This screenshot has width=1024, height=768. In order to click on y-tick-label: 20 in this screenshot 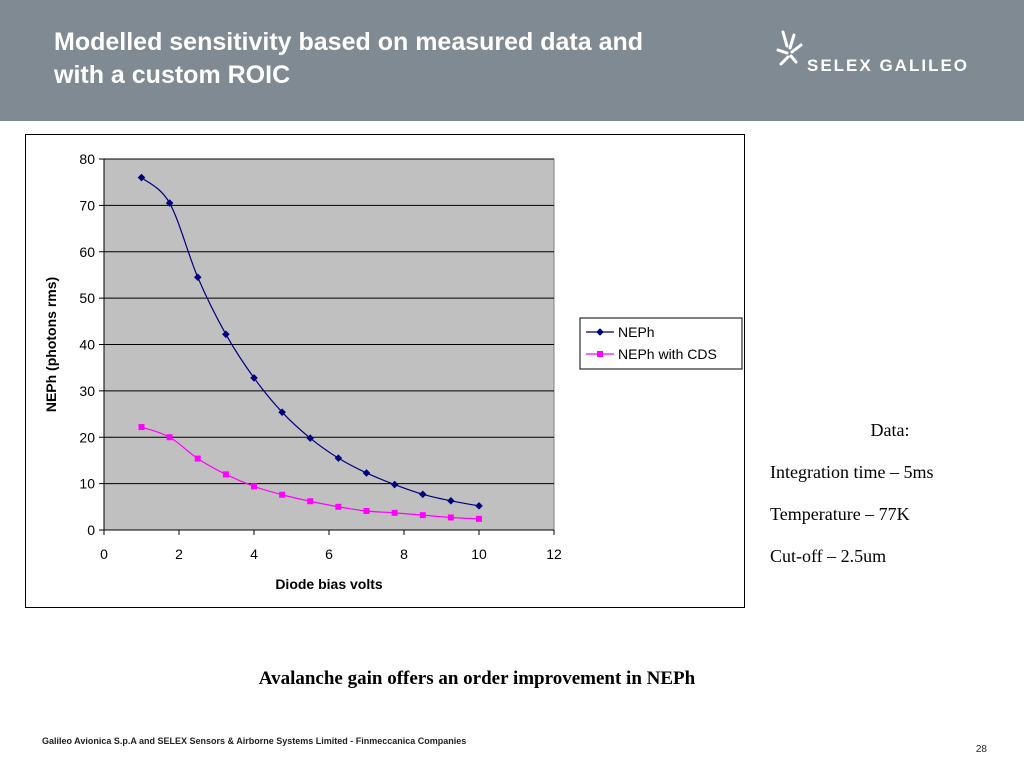, I will do `click(87, 437)`.